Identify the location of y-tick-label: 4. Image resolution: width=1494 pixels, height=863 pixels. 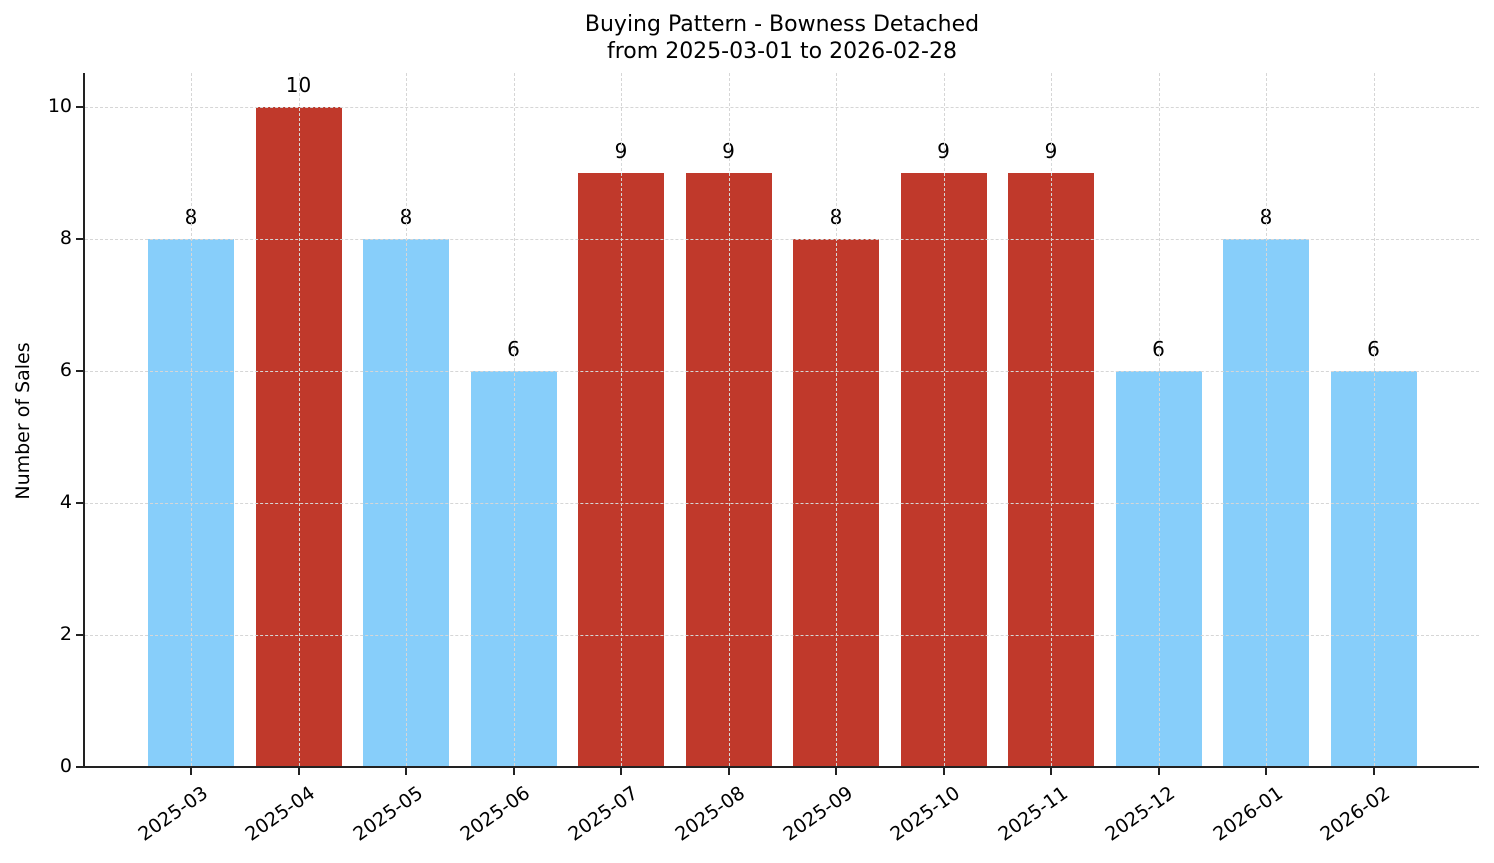
(65, 502).